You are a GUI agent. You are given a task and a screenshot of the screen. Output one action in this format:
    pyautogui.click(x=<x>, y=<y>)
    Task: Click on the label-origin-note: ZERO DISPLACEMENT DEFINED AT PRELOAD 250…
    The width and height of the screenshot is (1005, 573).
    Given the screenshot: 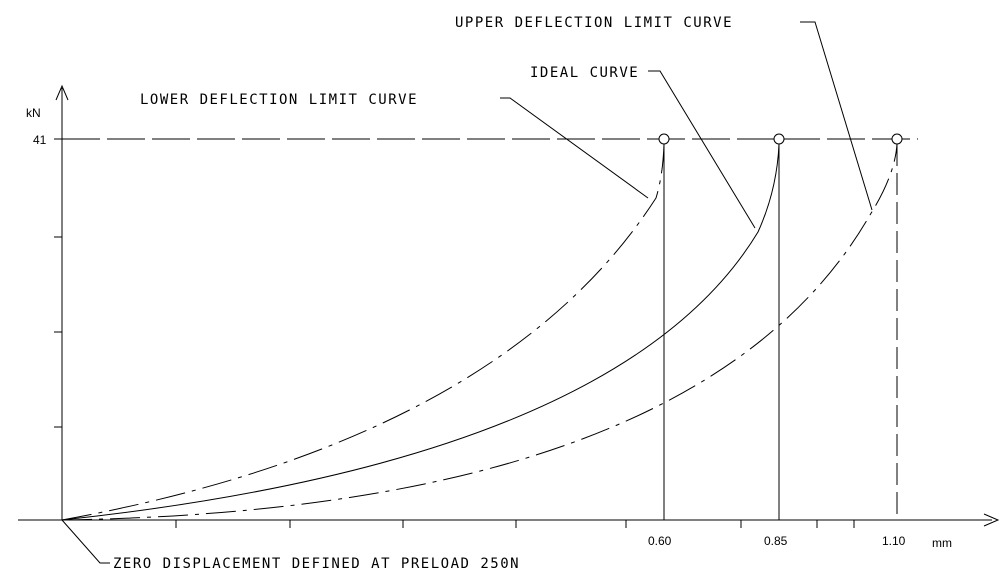 What is the action you would take?
    pyautogui.click(x=316, y=564)
    